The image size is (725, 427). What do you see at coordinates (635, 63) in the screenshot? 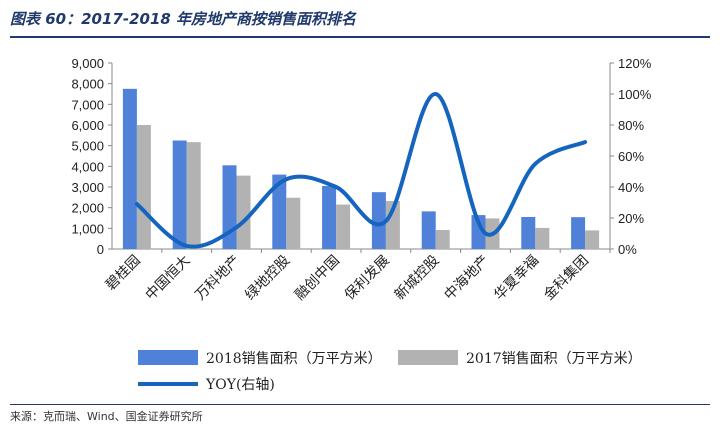
I see `right-axis-tick-label: 120%` at bounding box center [635, 63].